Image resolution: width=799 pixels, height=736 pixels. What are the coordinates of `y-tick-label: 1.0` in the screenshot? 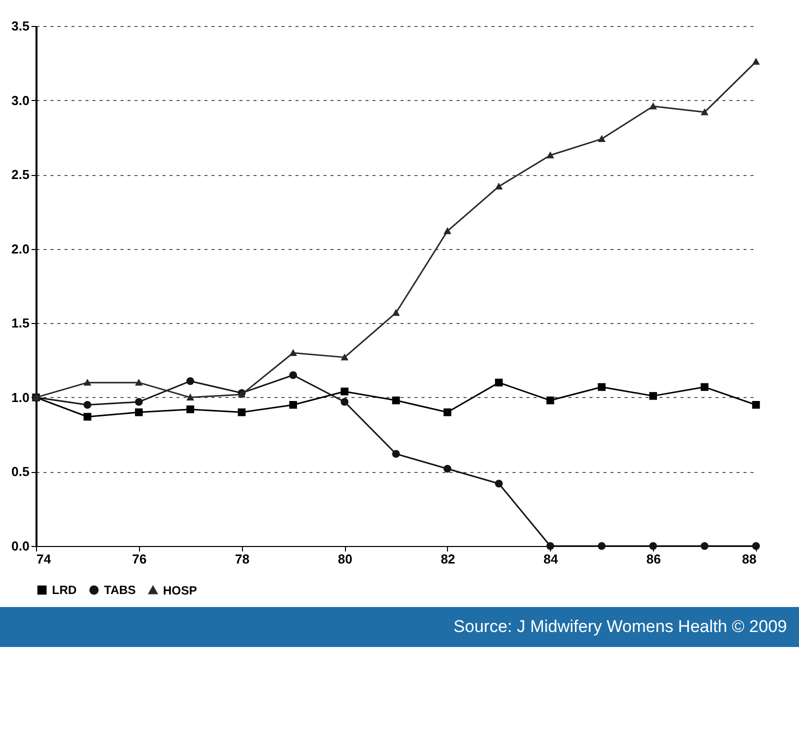 It's located at (20, 397).